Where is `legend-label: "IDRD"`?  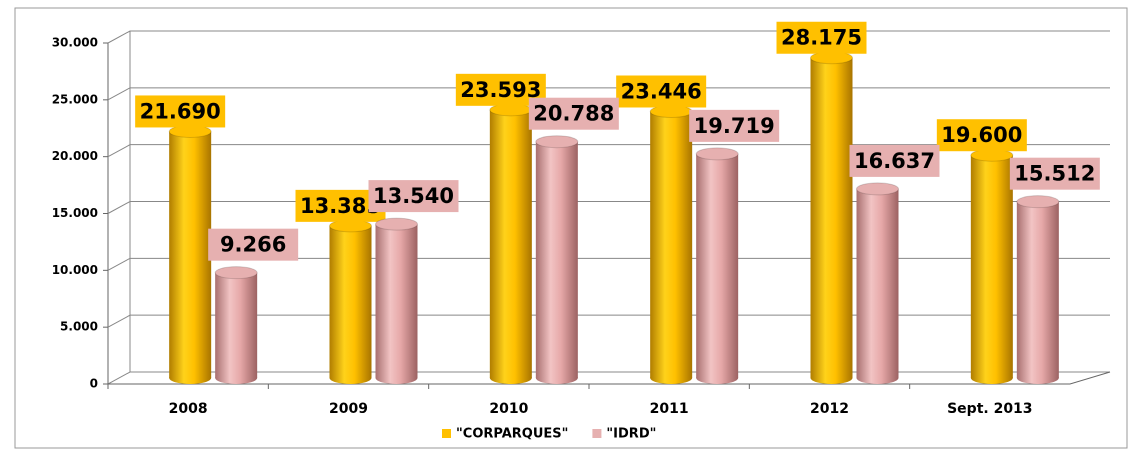 legend-label: "IDRD" is located at coordinates (631, 434).